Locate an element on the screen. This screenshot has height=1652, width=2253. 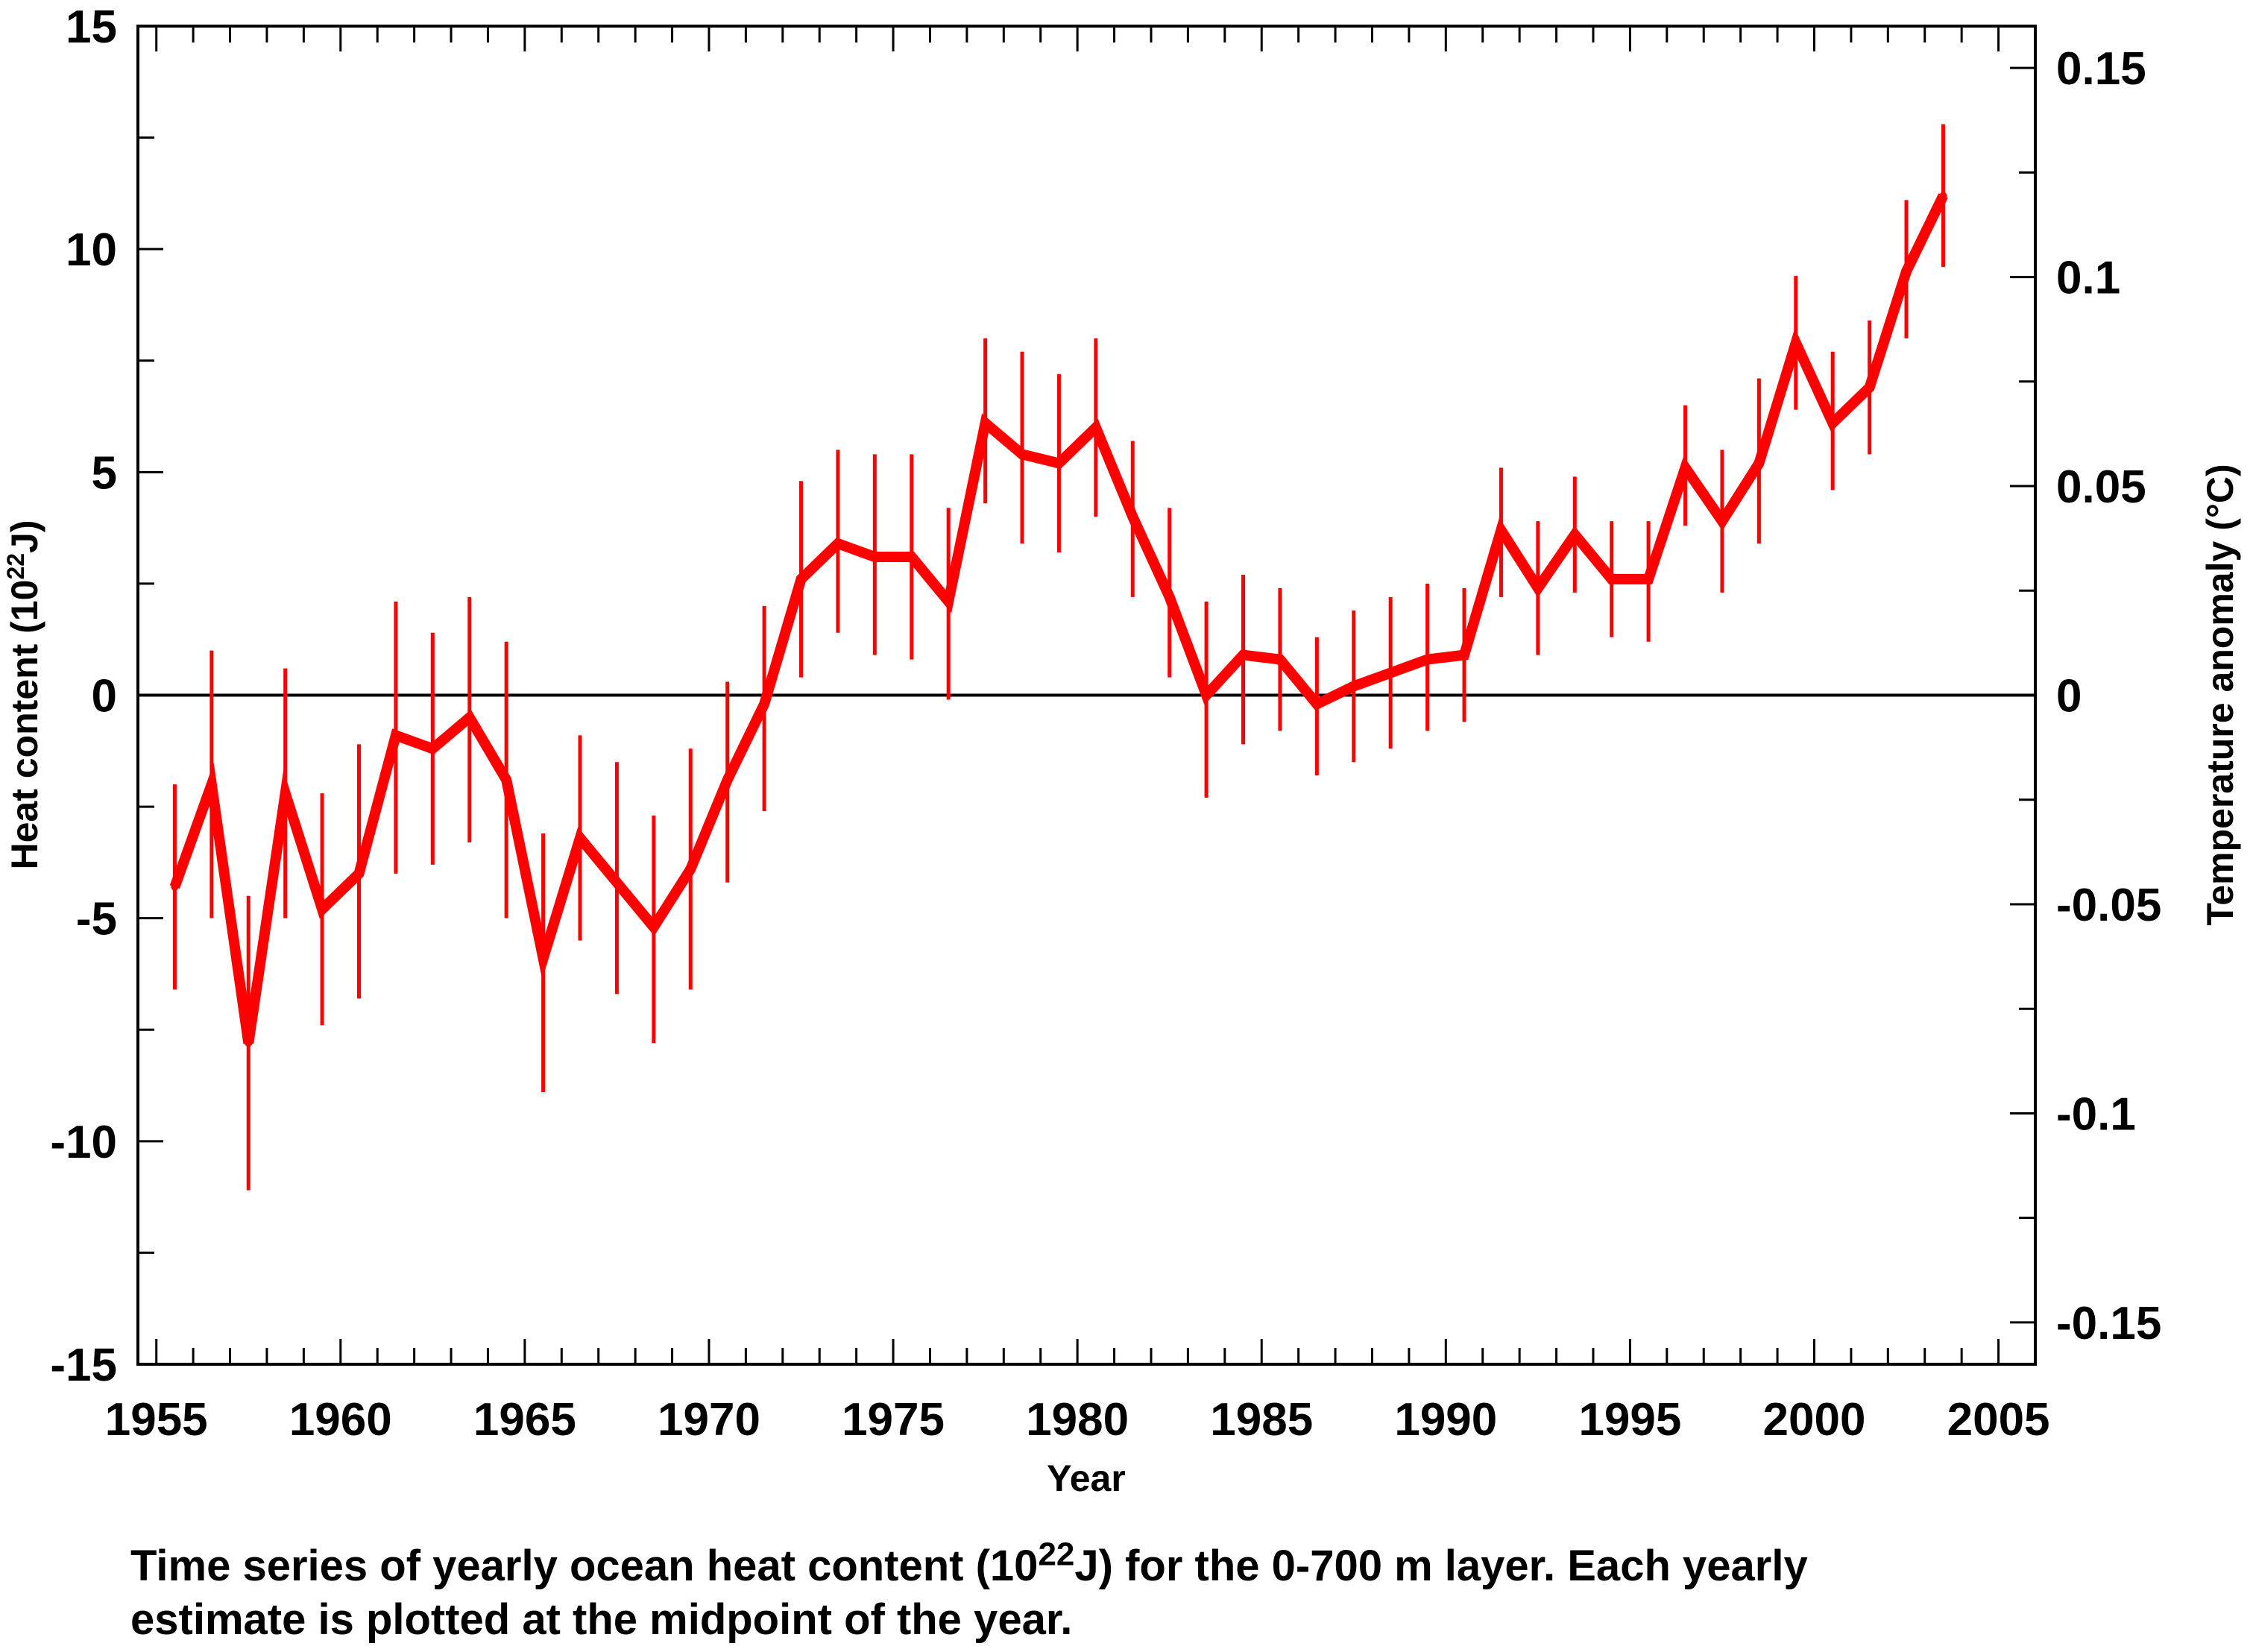
caption-superscript: 22 is located at coordinates (1056, 1555).